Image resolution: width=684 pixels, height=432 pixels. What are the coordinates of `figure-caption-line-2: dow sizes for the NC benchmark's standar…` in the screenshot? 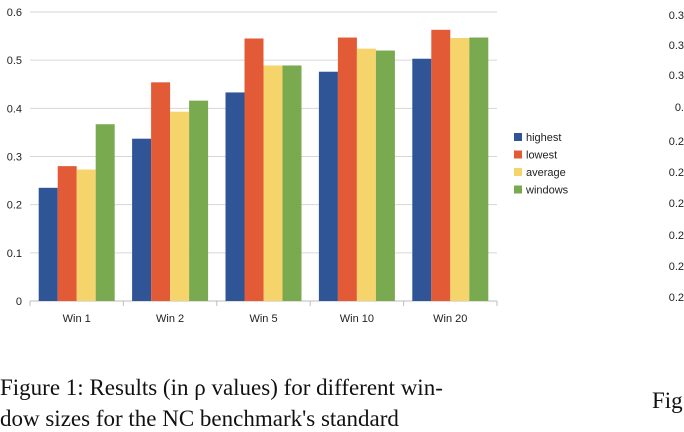 It's located at (199, 418).